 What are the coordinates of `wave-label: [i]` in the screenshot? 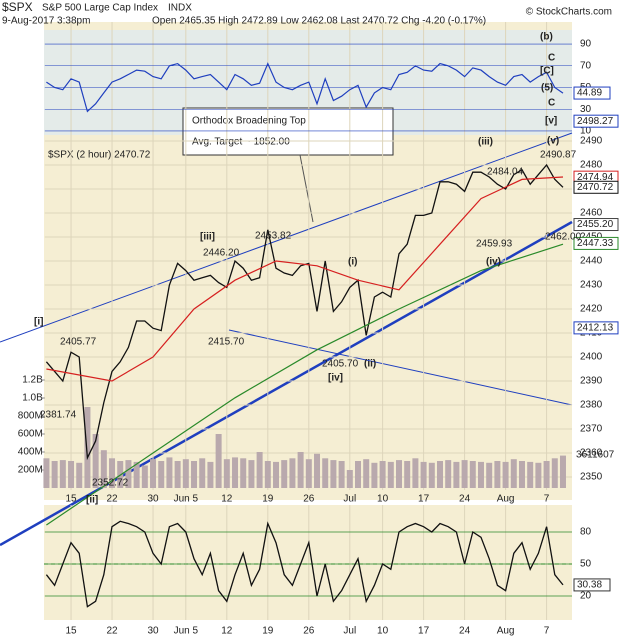 It's located at (38, 322).